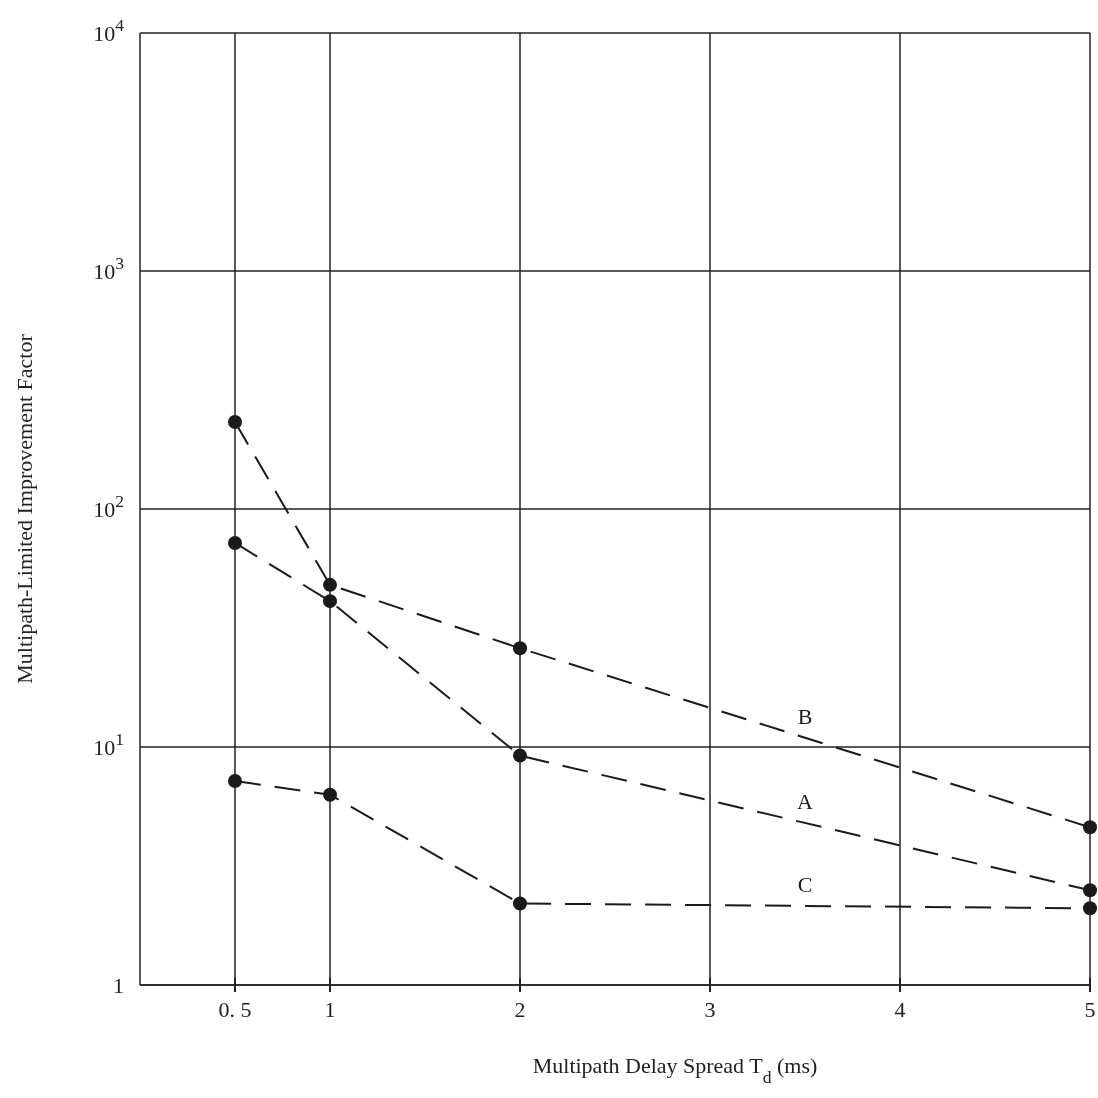  Describe the element at coordinates (108, 506) in the screenshot. I see `y-tick-label: 10$^{2}$` at that location.